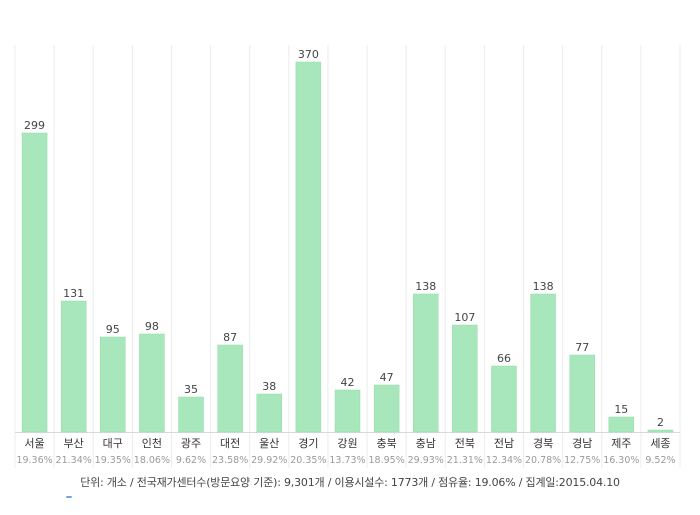 The width and height of the screenshot is (700, 515). What do you see at coordinates (69, 497) in the screenshot?
I see `accent-mark` at bounding box center [69, 497].